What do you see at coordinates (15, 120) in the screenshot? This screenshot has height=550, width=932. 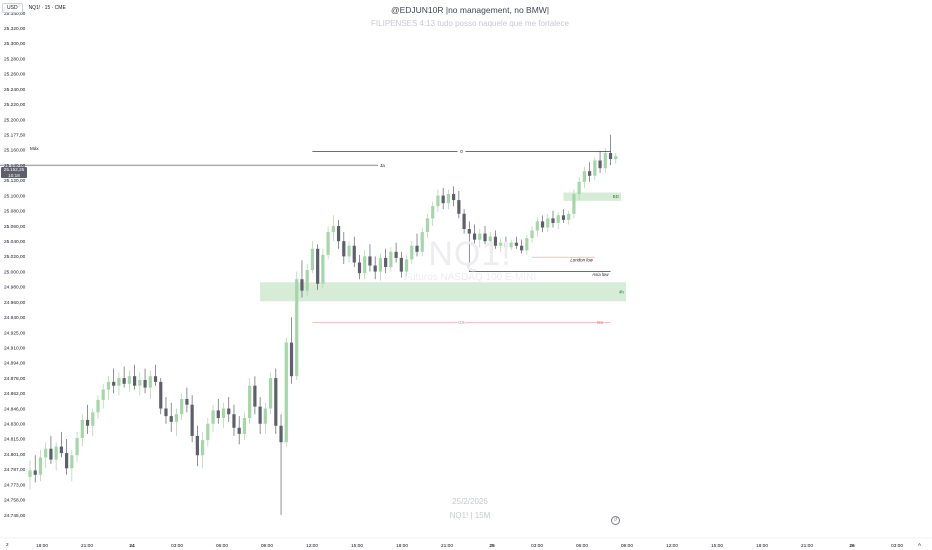 I see `y-tick-label: 25.200,00` at bounding box center [15, 120].